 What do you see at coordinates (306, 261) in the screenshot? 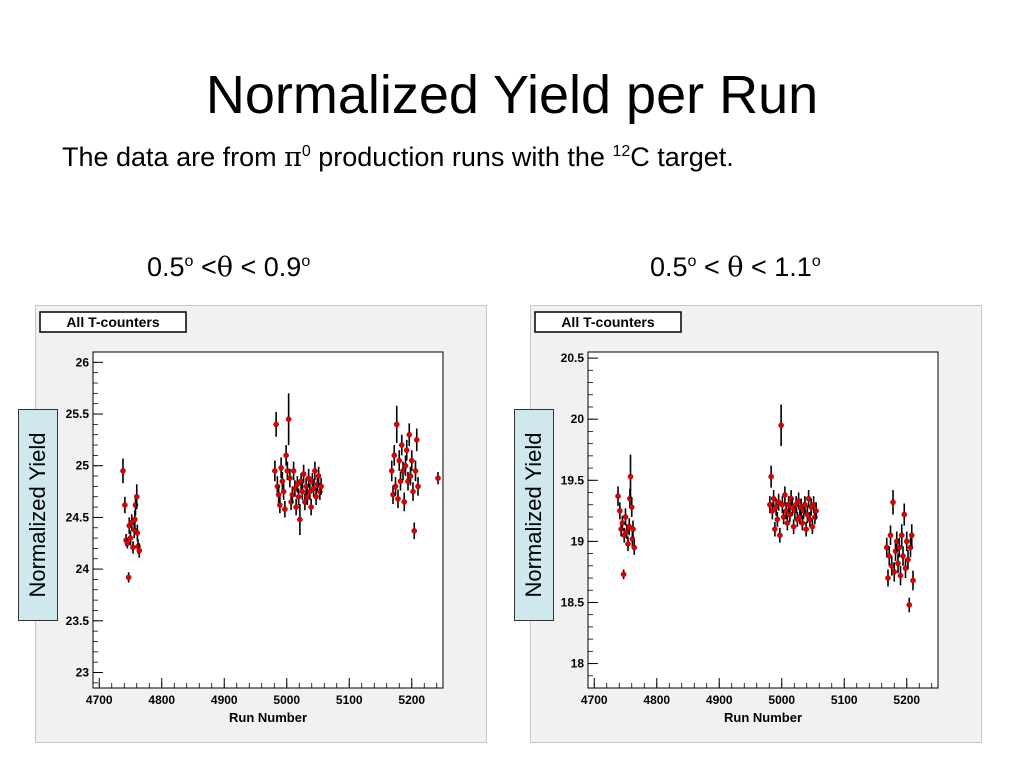
I see `range-hi-degree: o` at bounding box center [306, 261].